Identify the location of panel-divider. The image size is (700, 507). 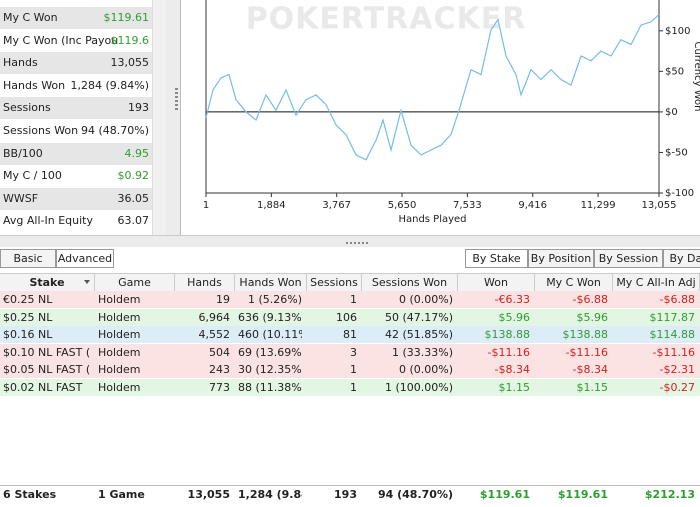
(350, 241).